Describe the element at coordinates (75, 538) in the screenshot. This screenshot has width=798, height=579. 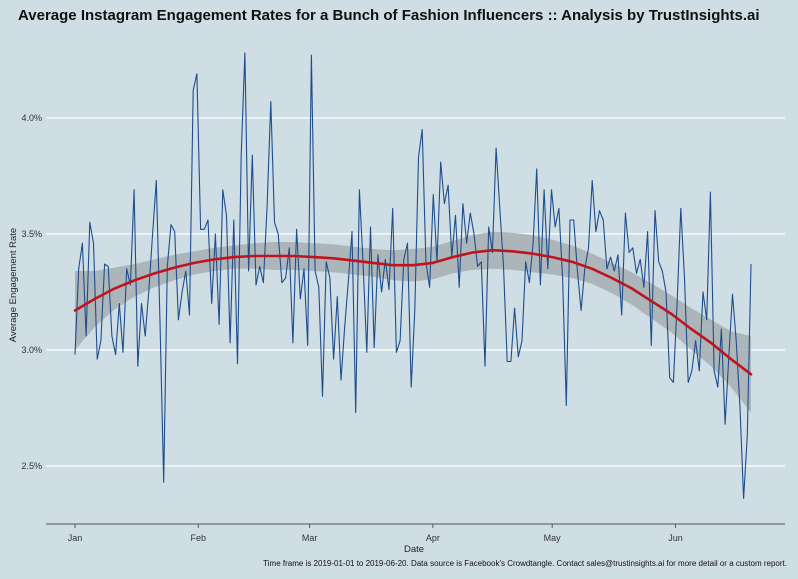
I see `x-tick-label: Jan` at that location.